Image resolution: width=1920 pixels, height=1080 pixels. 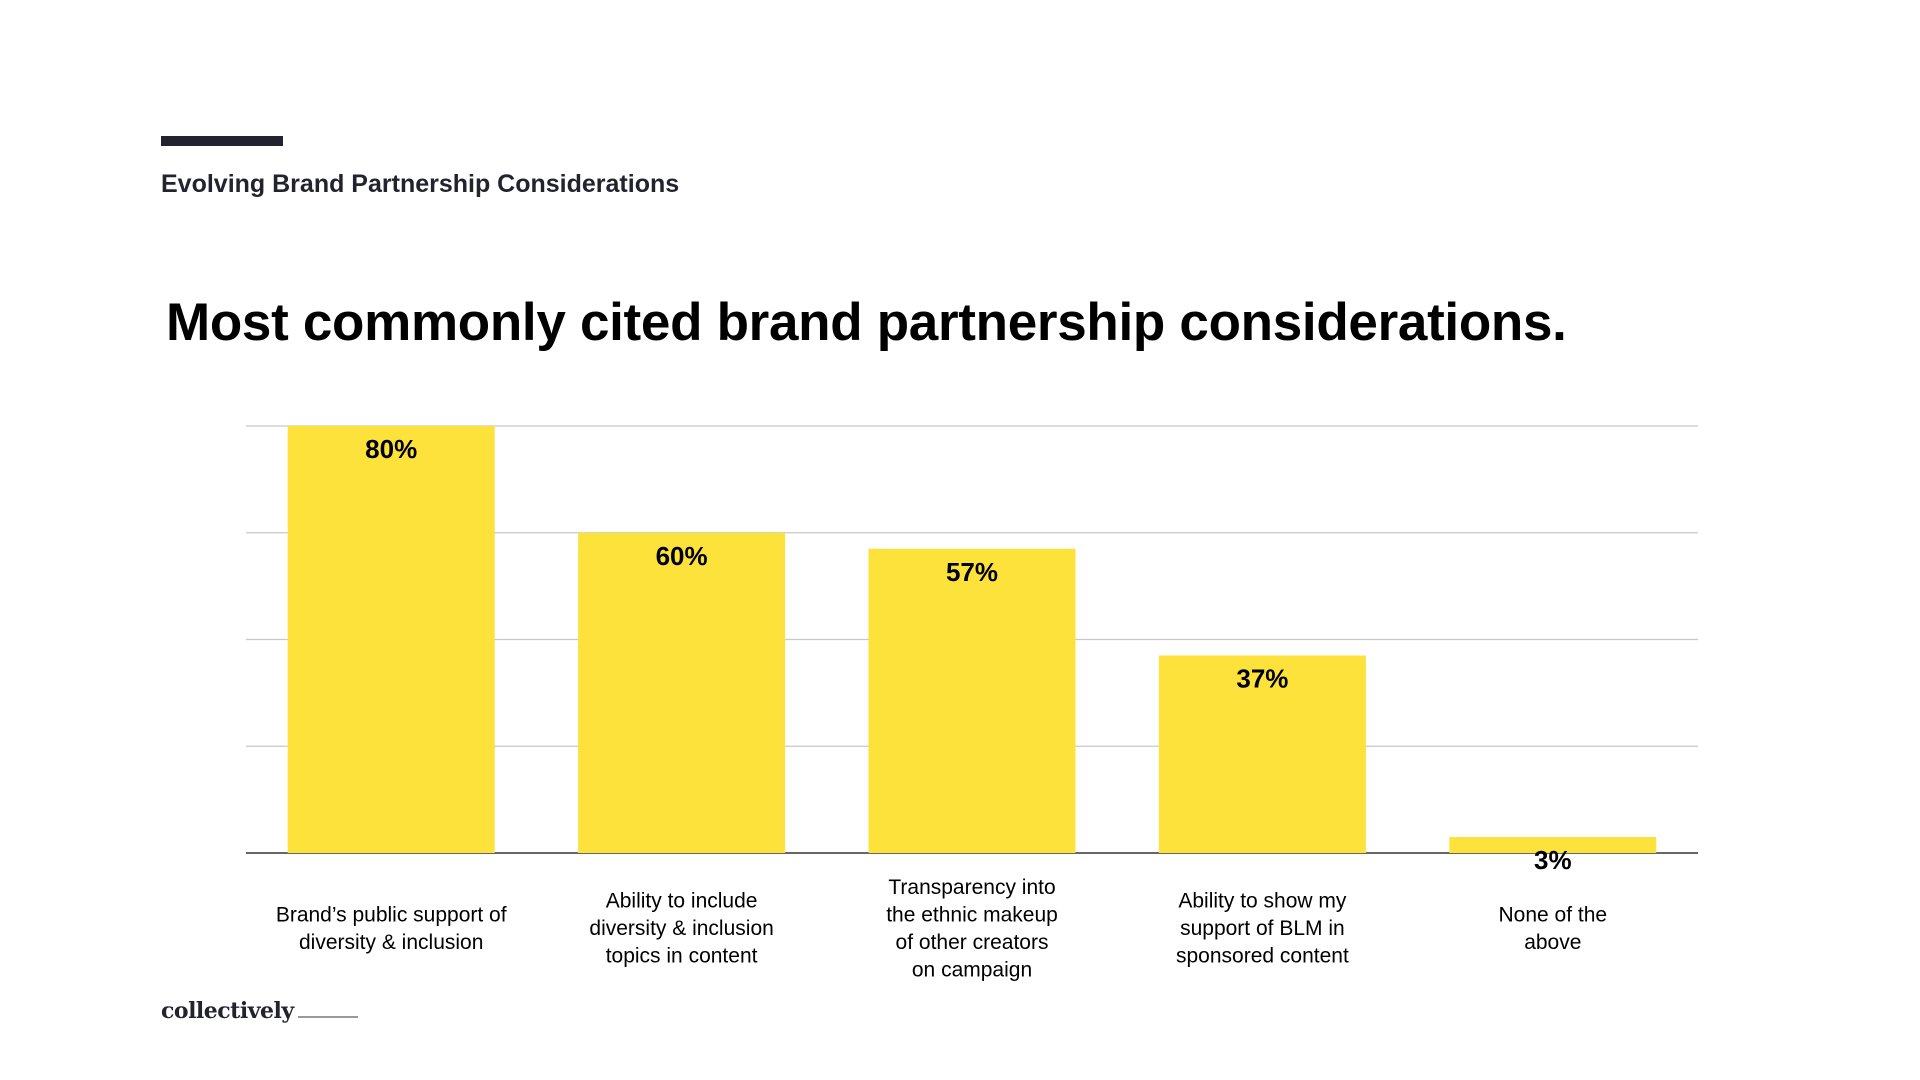 What do you see at coordinates (391, 449) in the screenshot?
I see `data-label: 80%` at bounding box center [391, 449].